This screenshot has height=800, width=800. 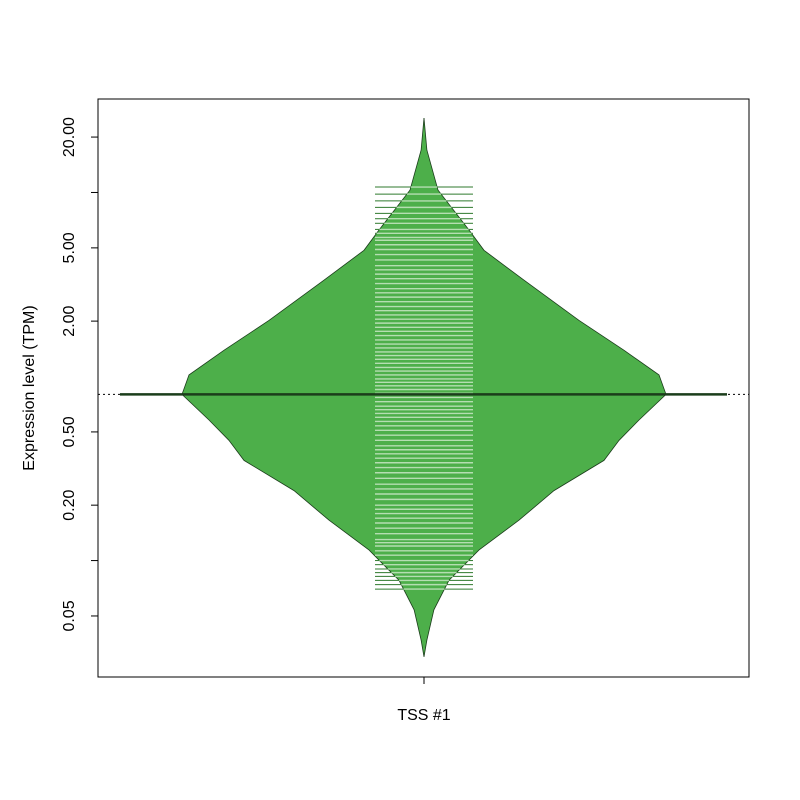 What do you see at coordinates (29, 387) in the screenshot?
I see `y-axis-label: Expression level (TPM)` at bounding box center [29, 387].